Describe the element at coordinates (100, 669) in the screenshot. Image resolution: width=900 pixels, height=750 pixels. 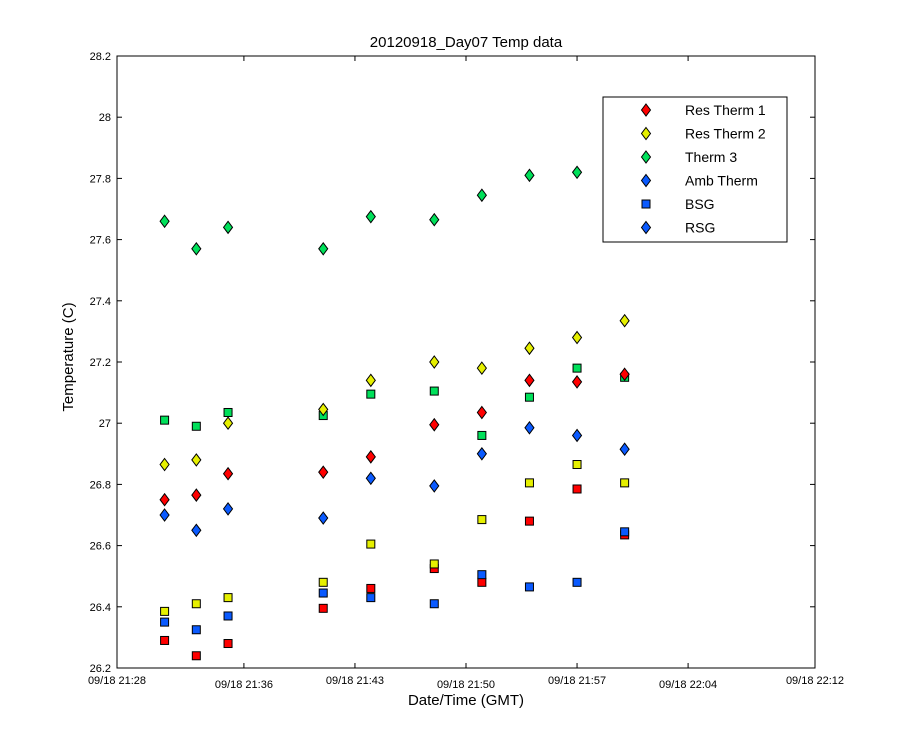
I see `y-tick-label: 26.2` at that location.